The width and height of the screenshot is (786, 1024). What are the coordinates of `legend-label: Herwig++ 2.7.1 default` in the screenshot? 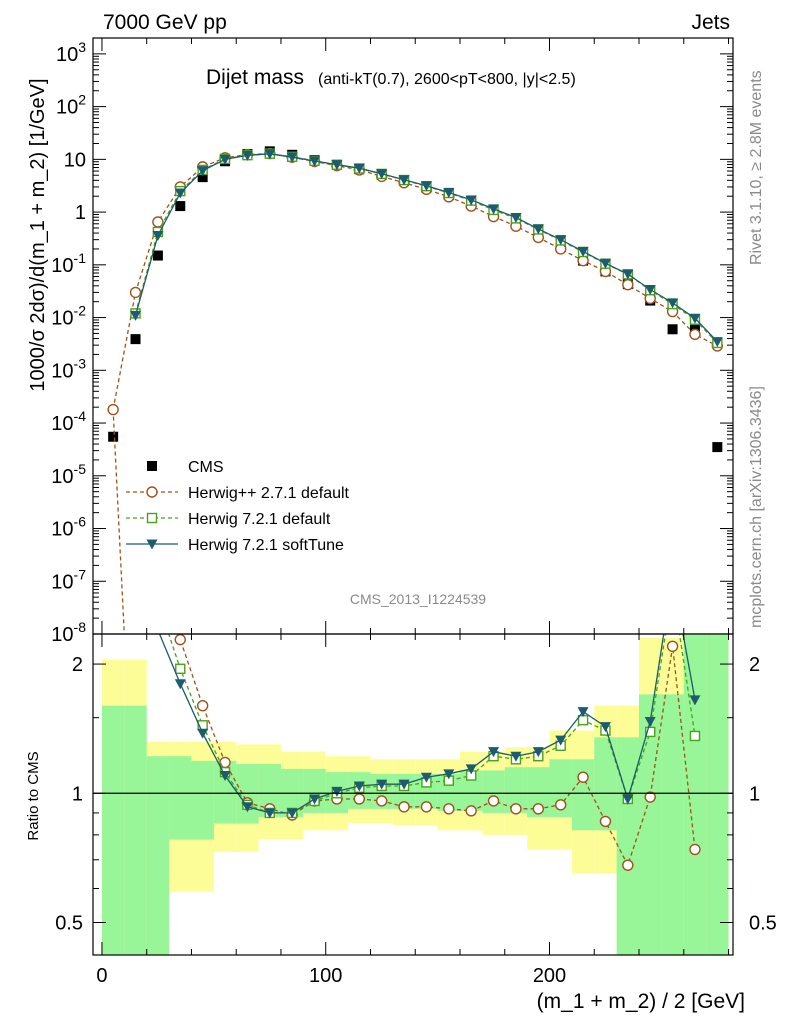 It's located at (269, 493).